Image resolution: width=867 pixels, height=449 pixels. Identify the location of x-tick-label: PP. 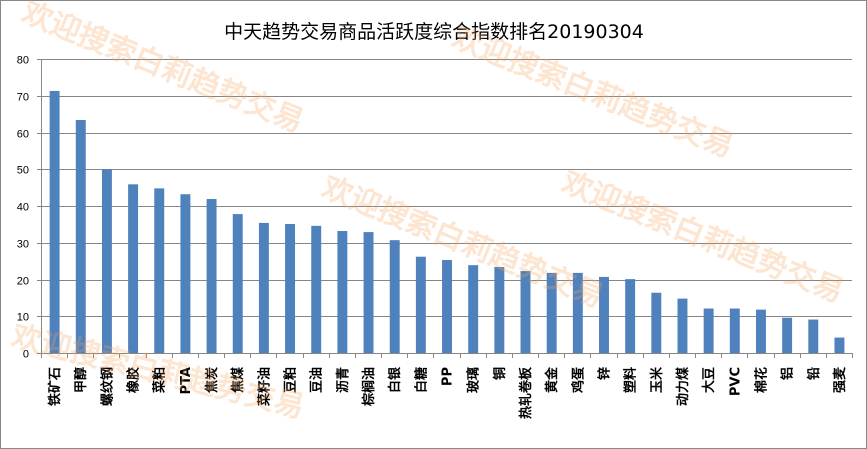
(448, 376).